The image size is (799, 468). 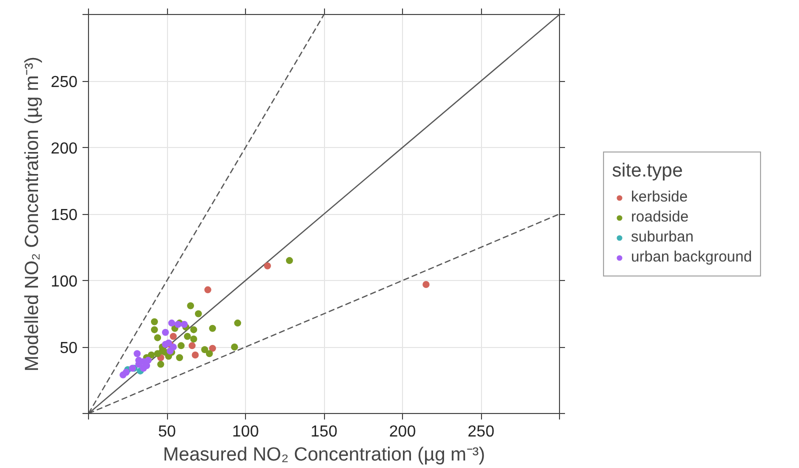 I want to click on legend-label: suburban, so click(x=662, y=237).